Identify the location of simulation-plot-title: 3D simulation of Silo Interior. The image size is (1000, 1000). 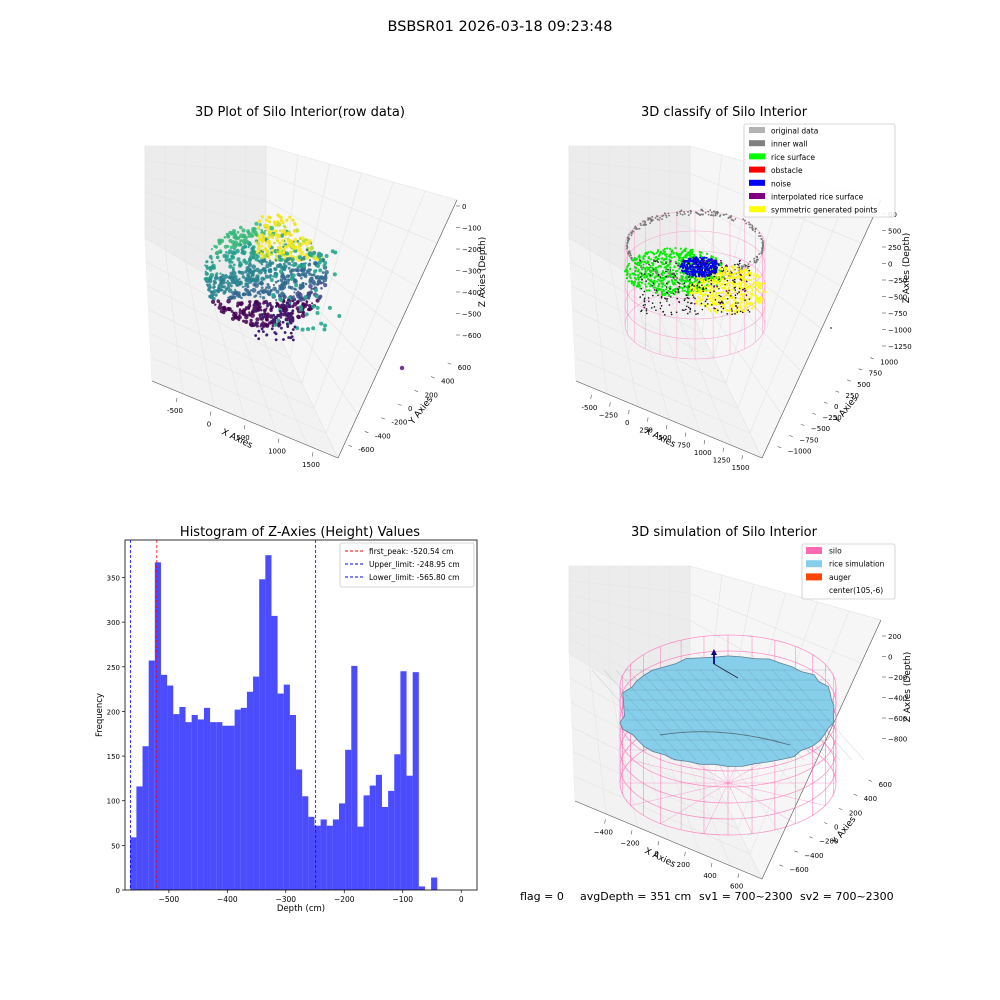
(724, 532).